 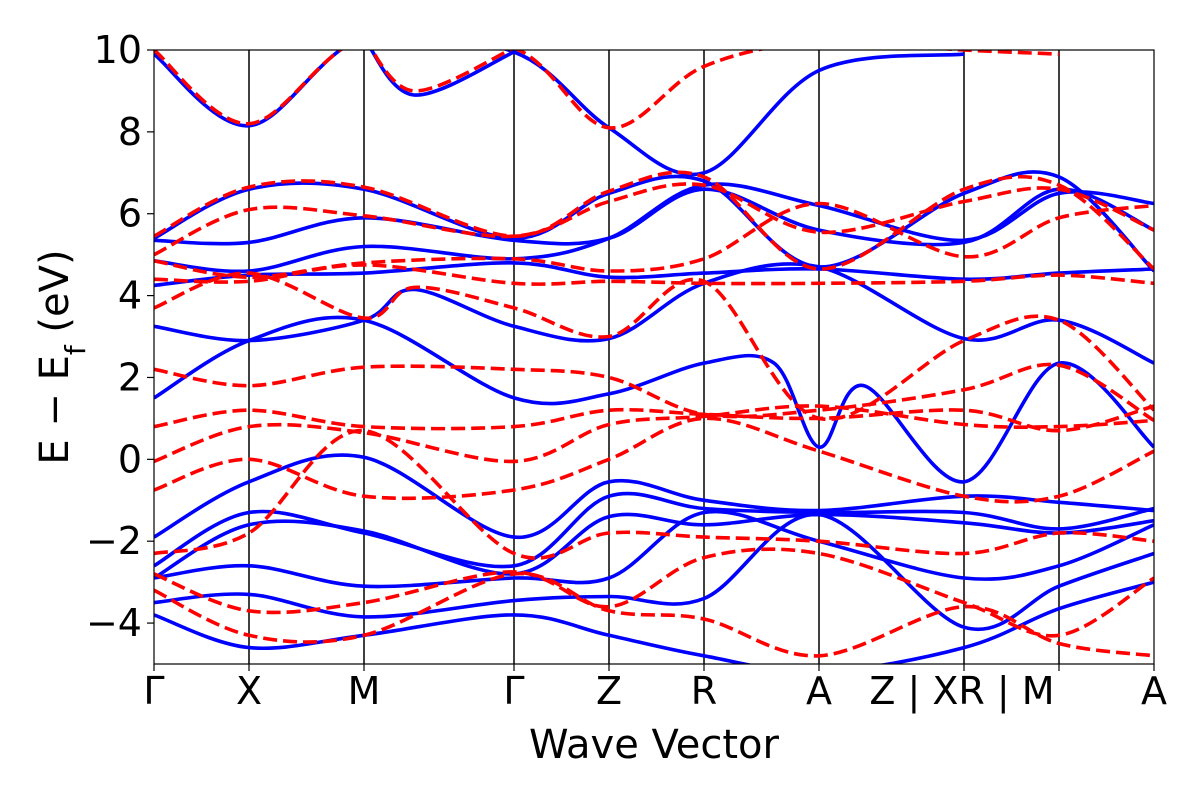 What do you see at coordinates (130, 377) in the screenshot?
I see `y-tick-label: 2` at bounding box center [130, 377].